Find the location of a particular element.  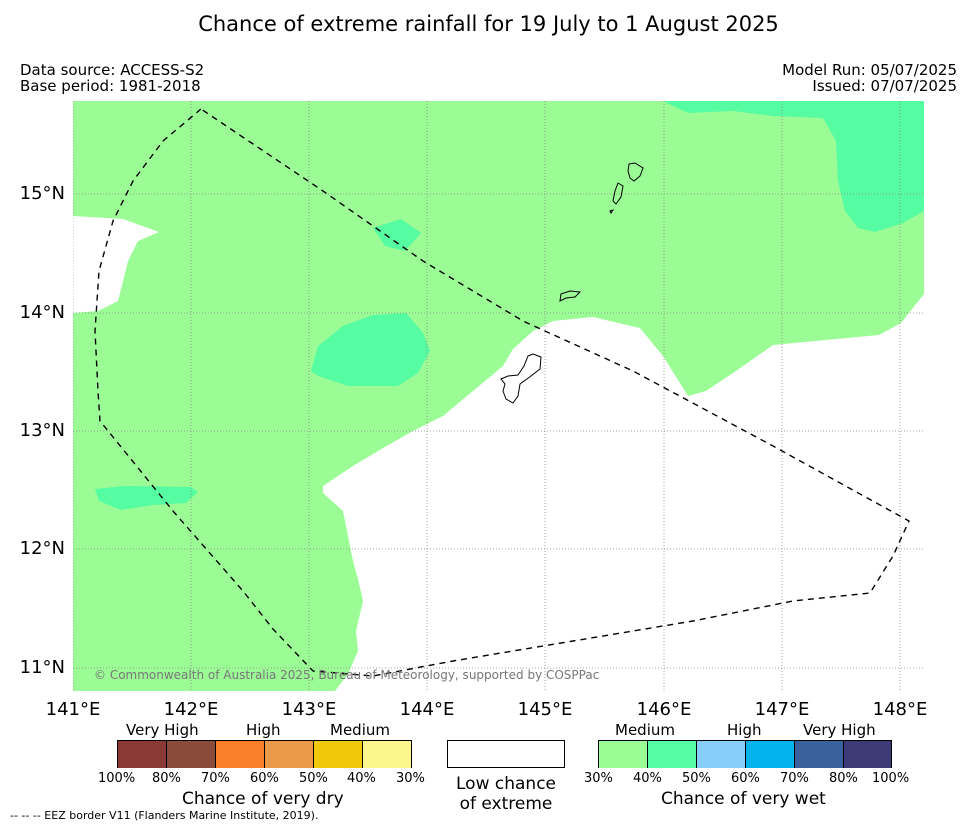

issued-date: Issued: 07/07/2025 is located at coordinates (884, 86).